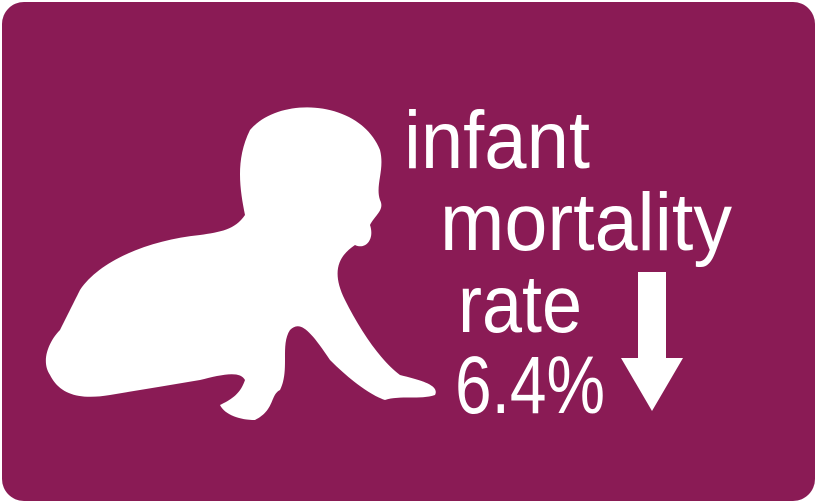  Describe the element at coordinates (520, 304) in the screenshot. I see `headline-line: rate` at that location.